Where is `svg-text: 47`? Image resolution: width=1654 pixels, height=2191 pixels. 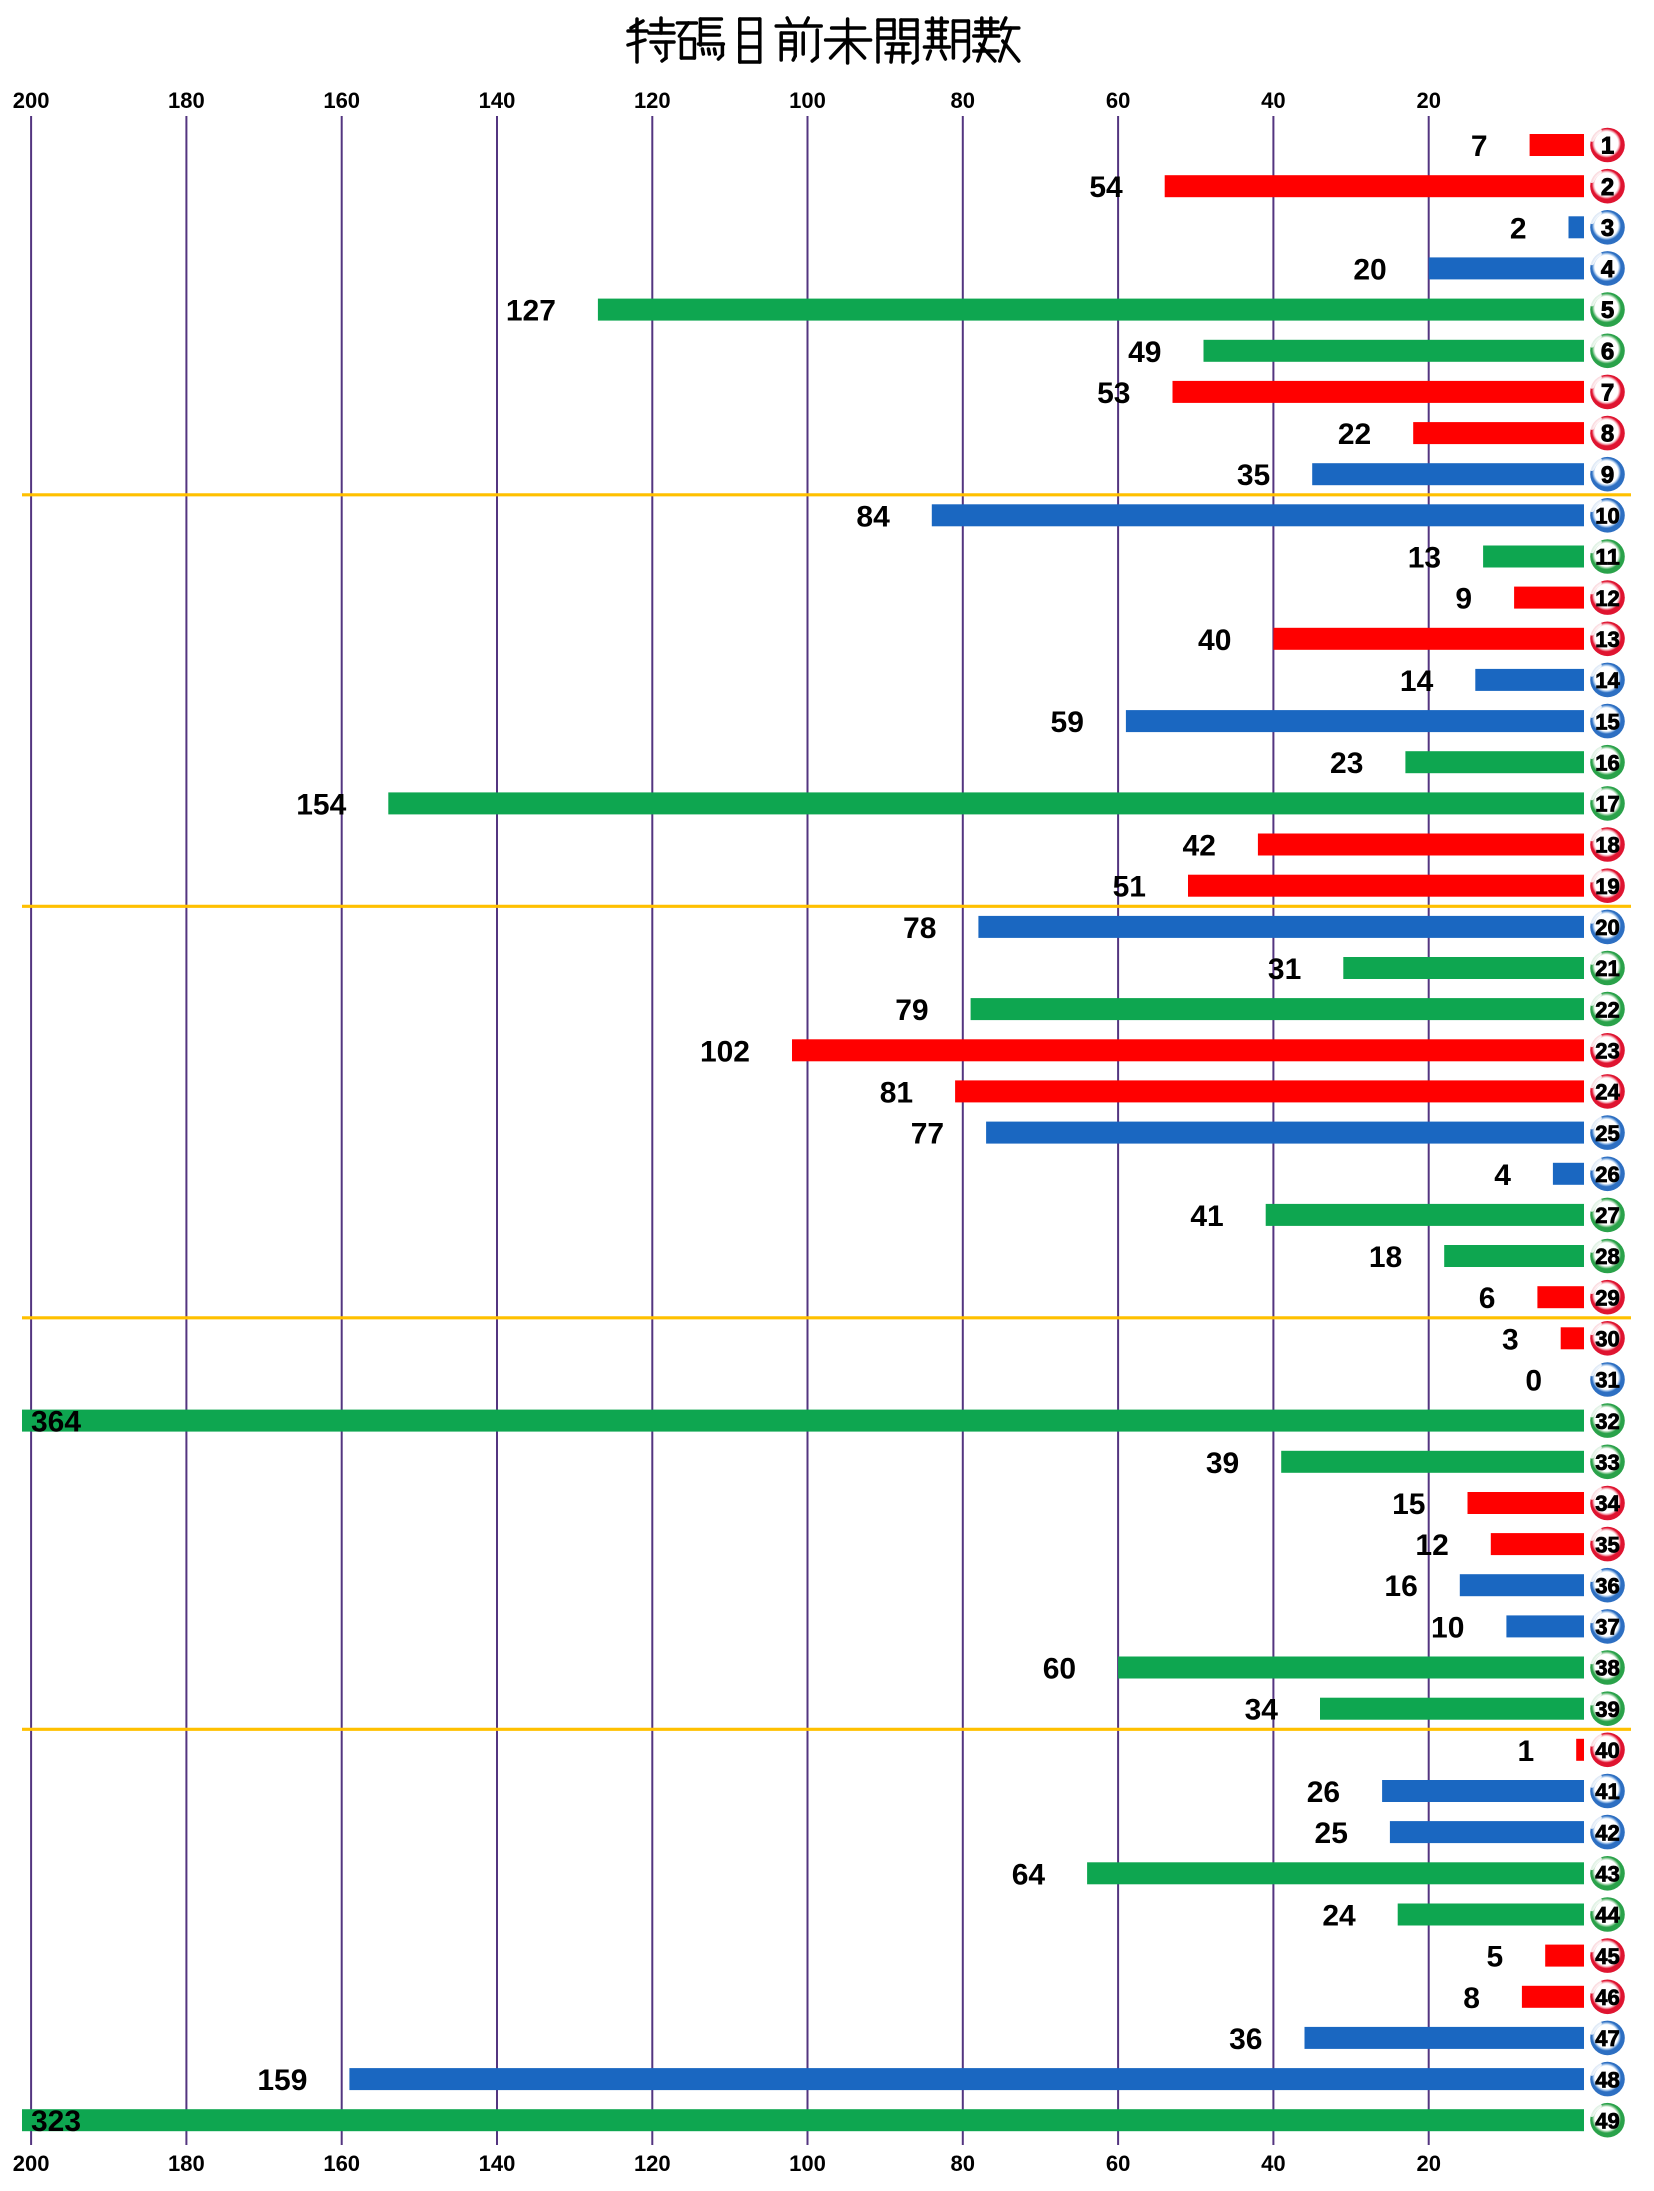 svg-text: 47 is located at coordinates (1607, 2038).